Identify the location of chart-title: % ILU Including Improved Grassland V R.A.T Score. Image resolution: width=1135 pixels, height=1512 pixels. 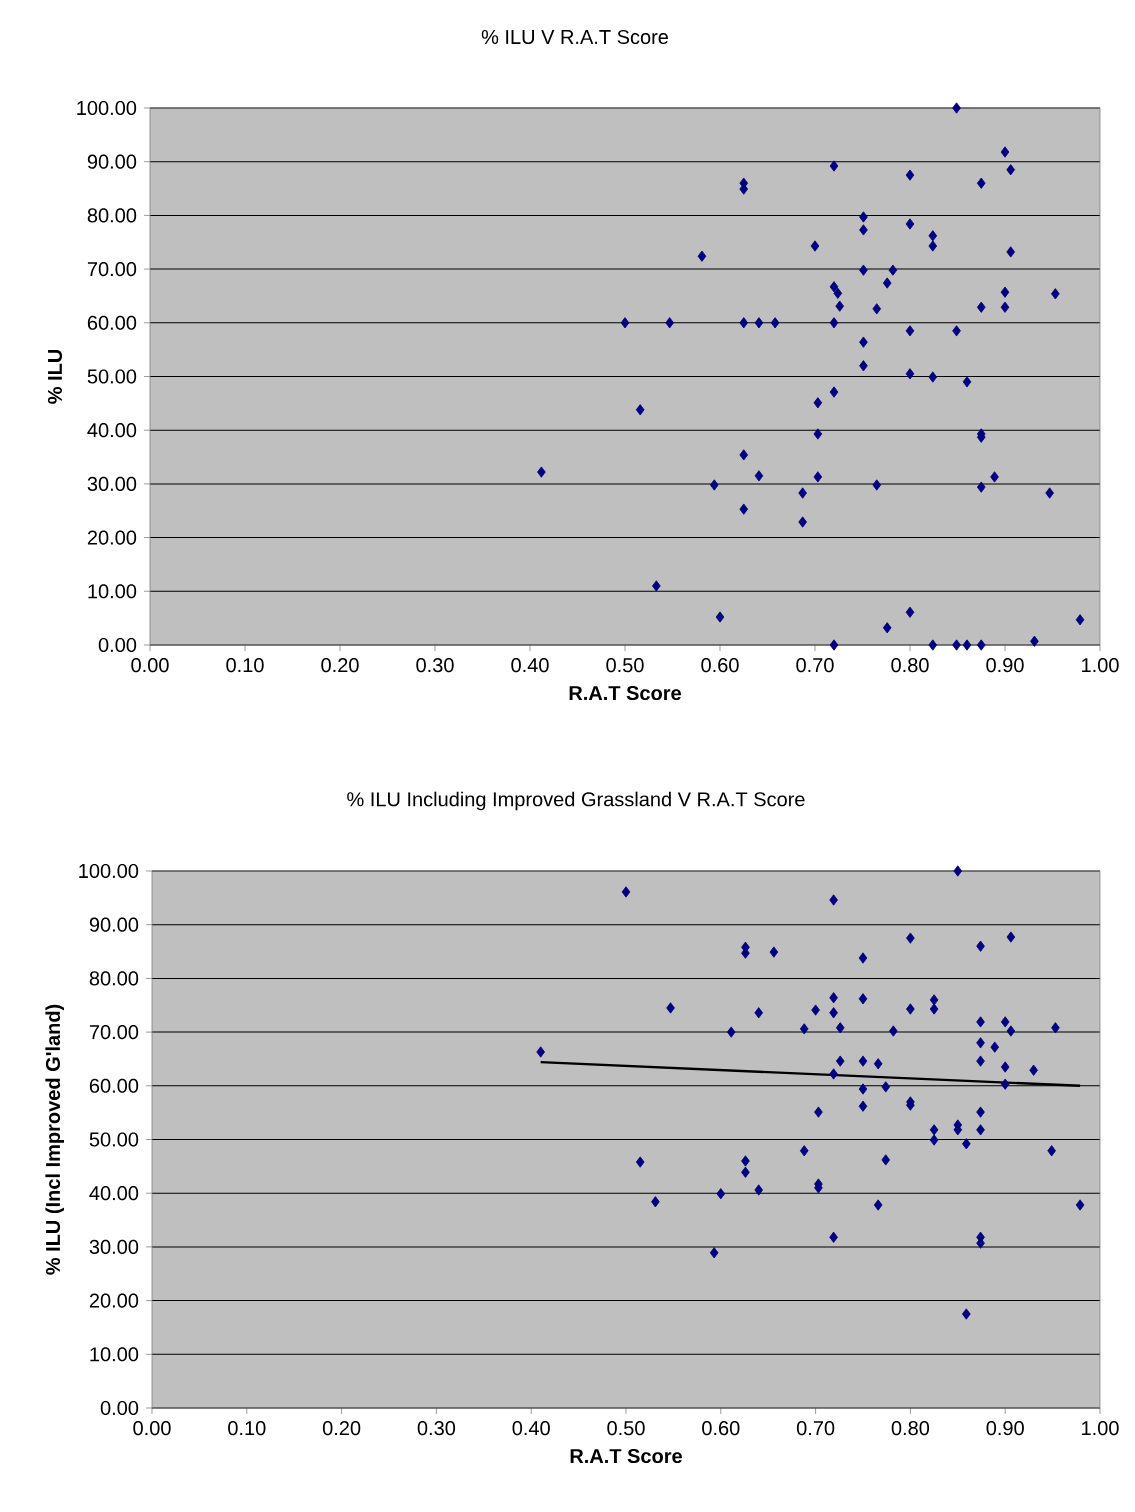
(576, 801).